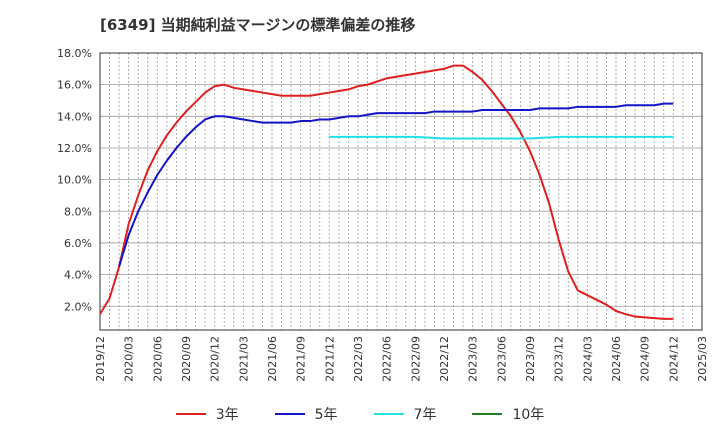  Describe the element at coordinates (444, 359) in the screenshot. I see `x-tick-label: 2022/12` at that location.